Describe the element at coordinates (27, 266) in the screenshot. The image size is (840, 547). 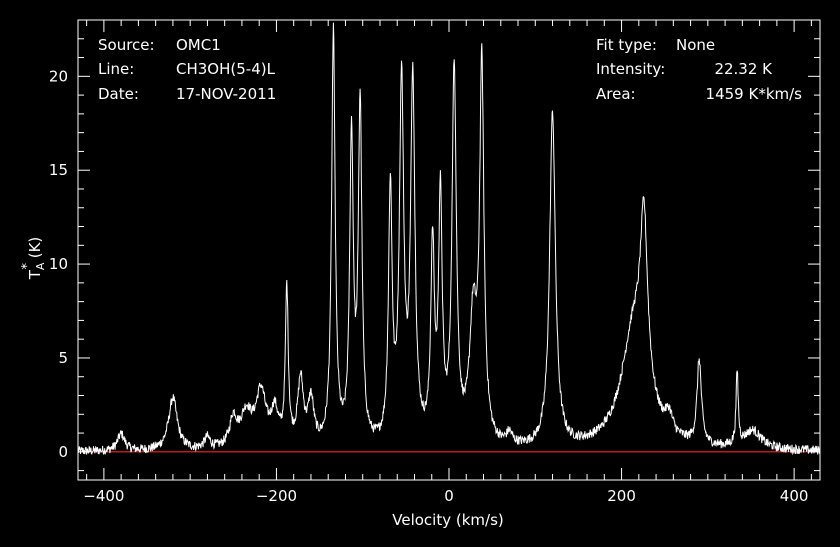
I see `y-axis-label-sup: *` at that location.